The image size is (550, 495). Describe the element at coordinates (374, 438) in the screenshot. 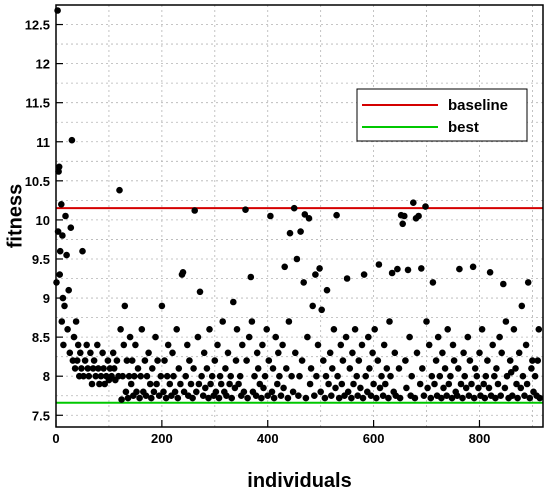

I see `x-tick-label: 600` at that location.